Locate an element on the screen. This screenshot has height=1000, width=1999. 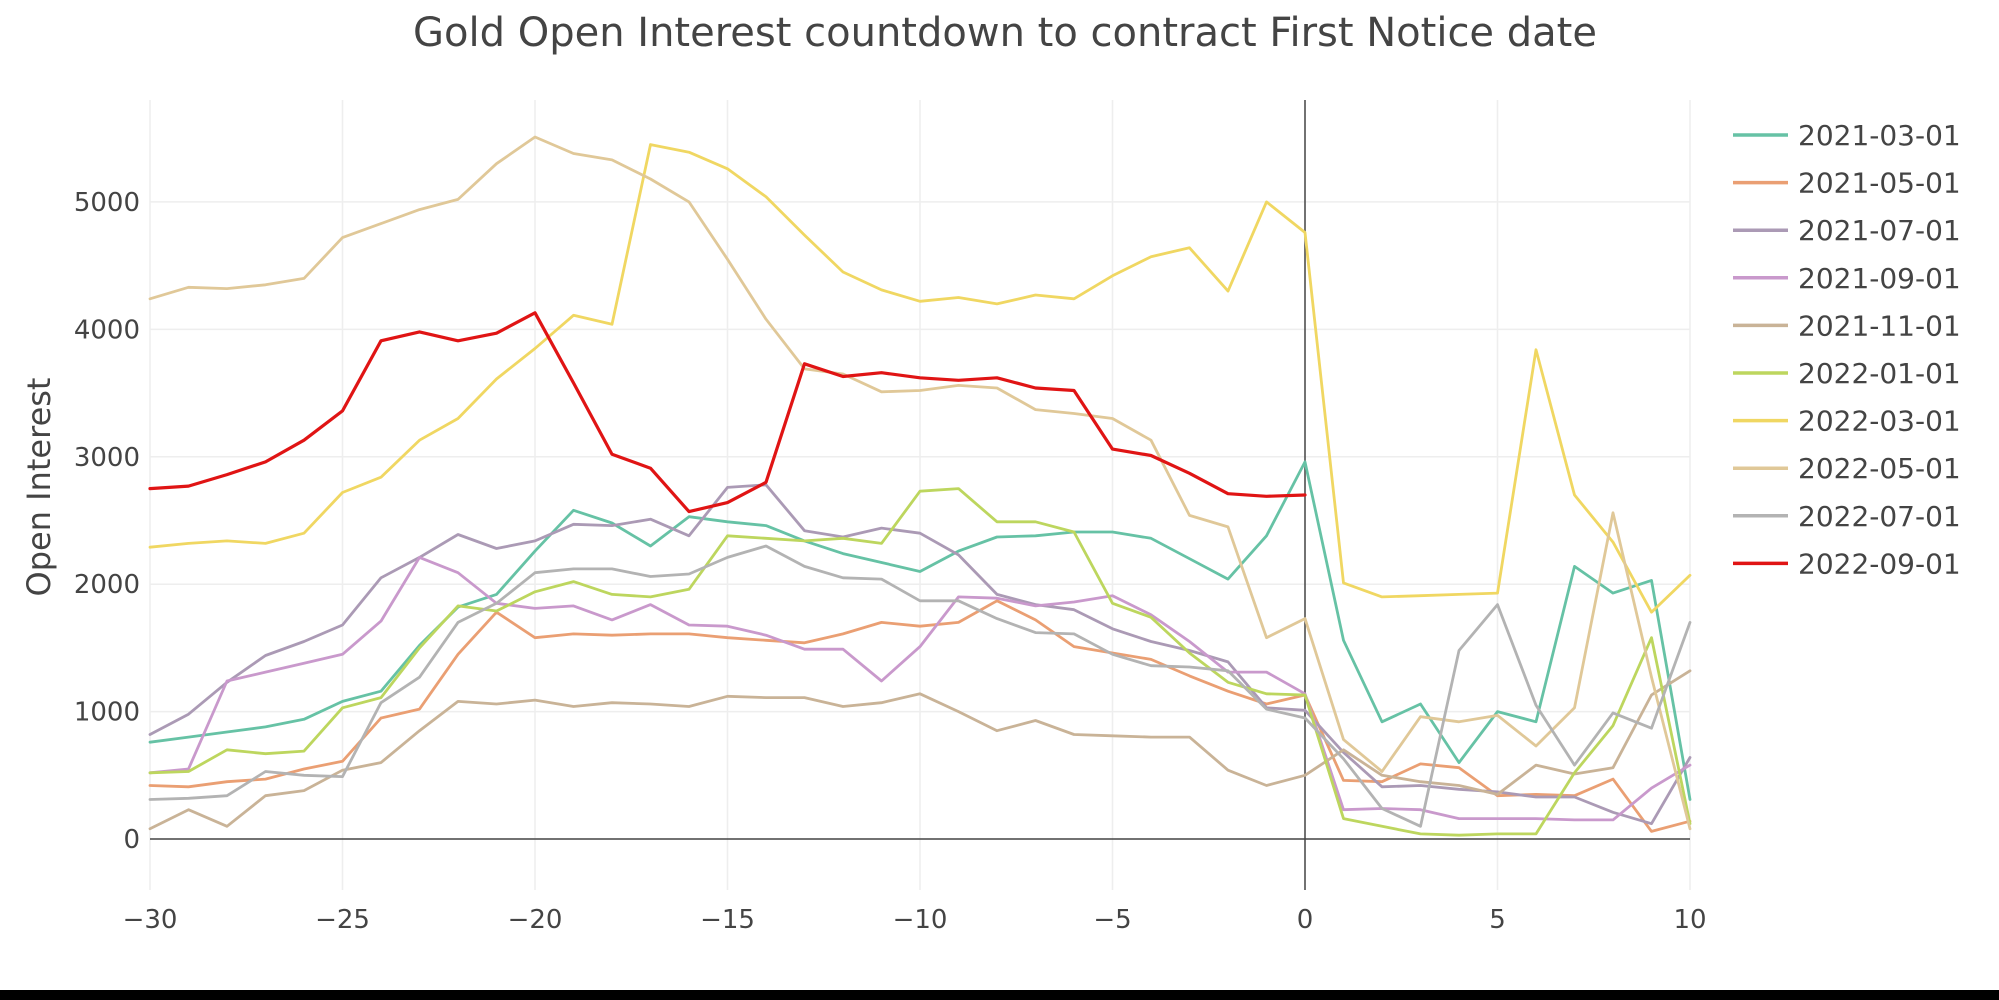
y-axis-label: Open Interest is located at coordinates (39, 487).